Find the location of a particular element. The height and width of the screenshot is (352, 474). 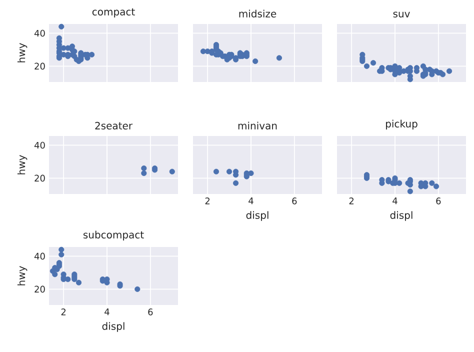

chart-title: 2seater is located at coordinates (114, 126).